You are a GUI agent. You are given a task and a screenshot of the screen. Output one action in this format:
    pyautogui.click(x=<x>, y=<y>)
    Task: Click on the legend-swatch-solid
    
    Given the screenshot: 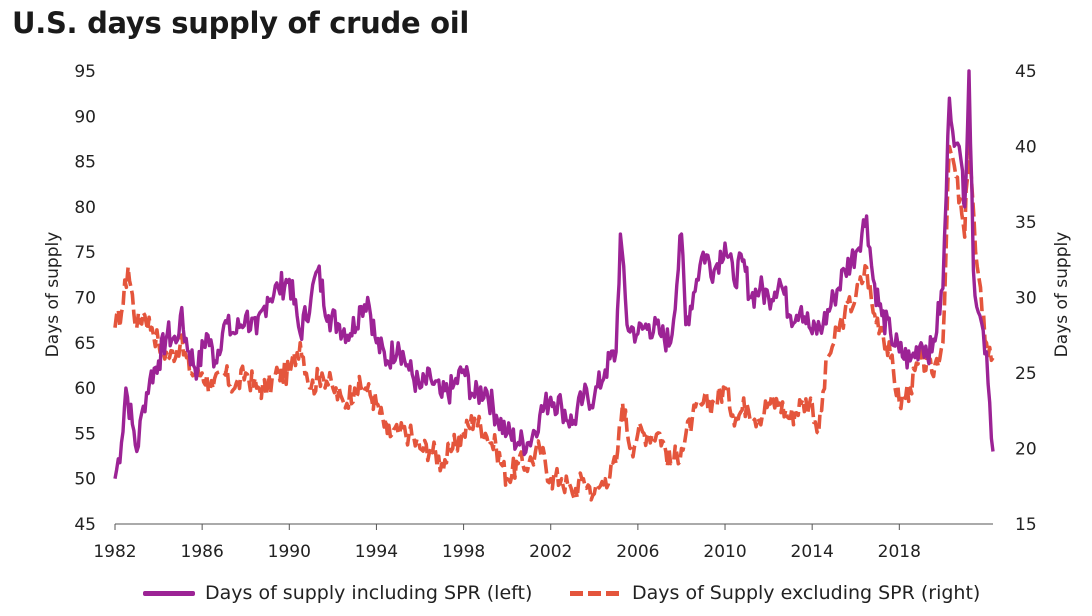 What is the action you would take?
    pyautogui.click(x=169, y=593)
    